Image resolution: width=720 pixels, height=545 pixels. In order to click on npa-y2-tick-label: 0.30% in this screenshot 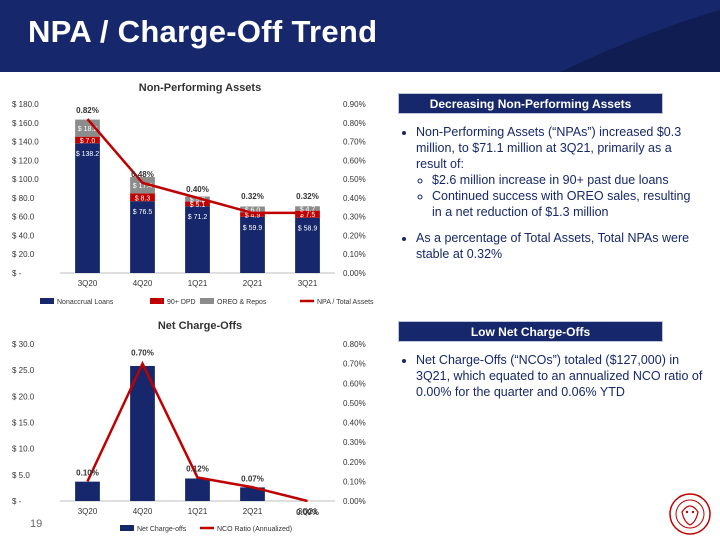, I will do `click(354, 217)`.